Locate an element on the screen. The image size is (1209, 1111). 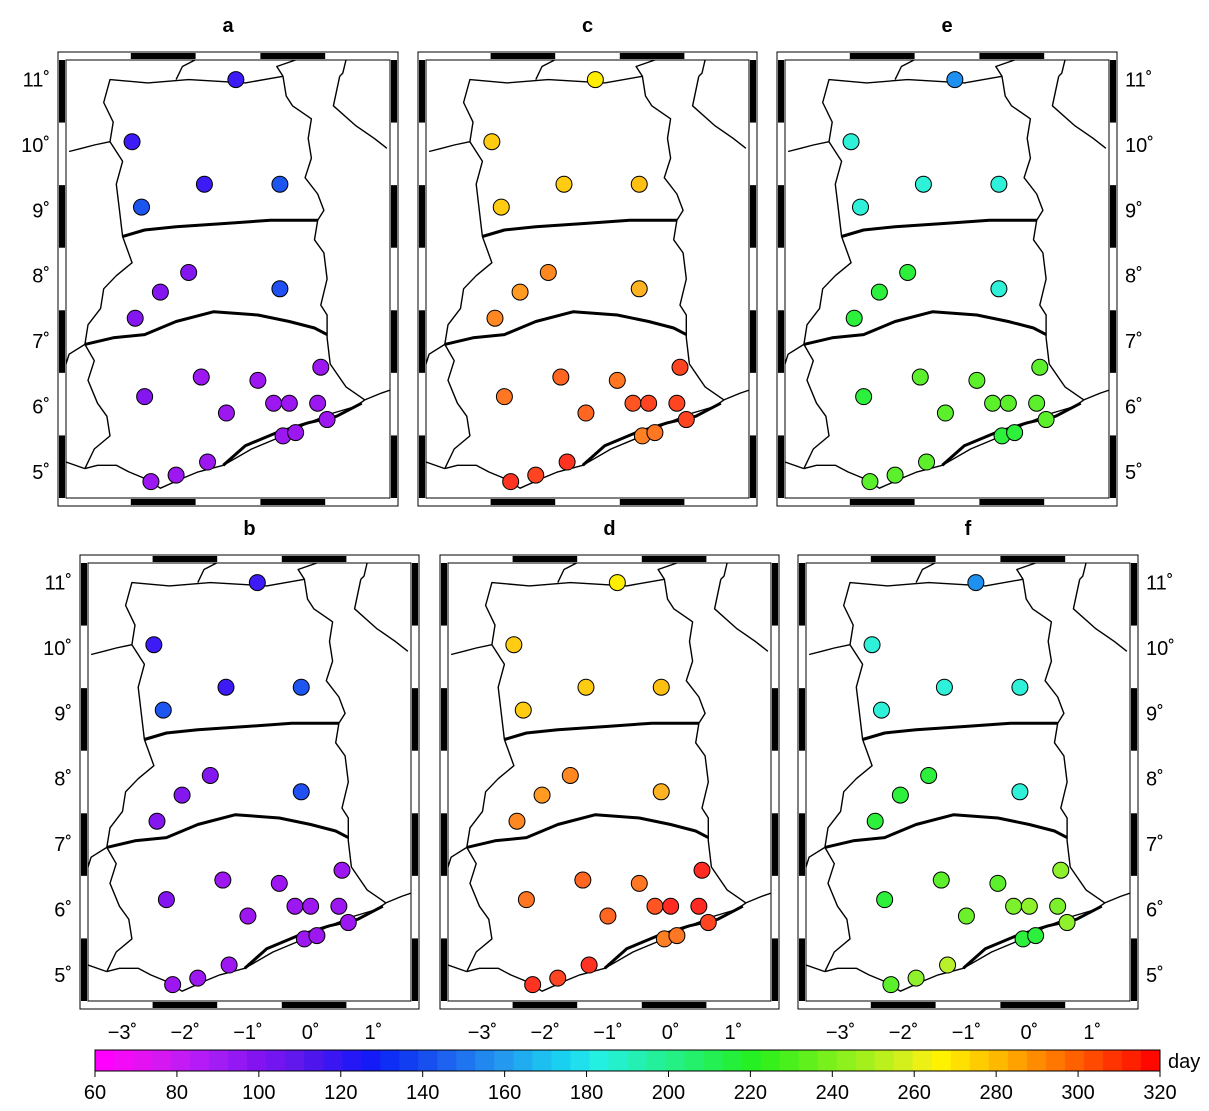
colorbar-tick-label: 320 is located at coordinates (1159, 1093).